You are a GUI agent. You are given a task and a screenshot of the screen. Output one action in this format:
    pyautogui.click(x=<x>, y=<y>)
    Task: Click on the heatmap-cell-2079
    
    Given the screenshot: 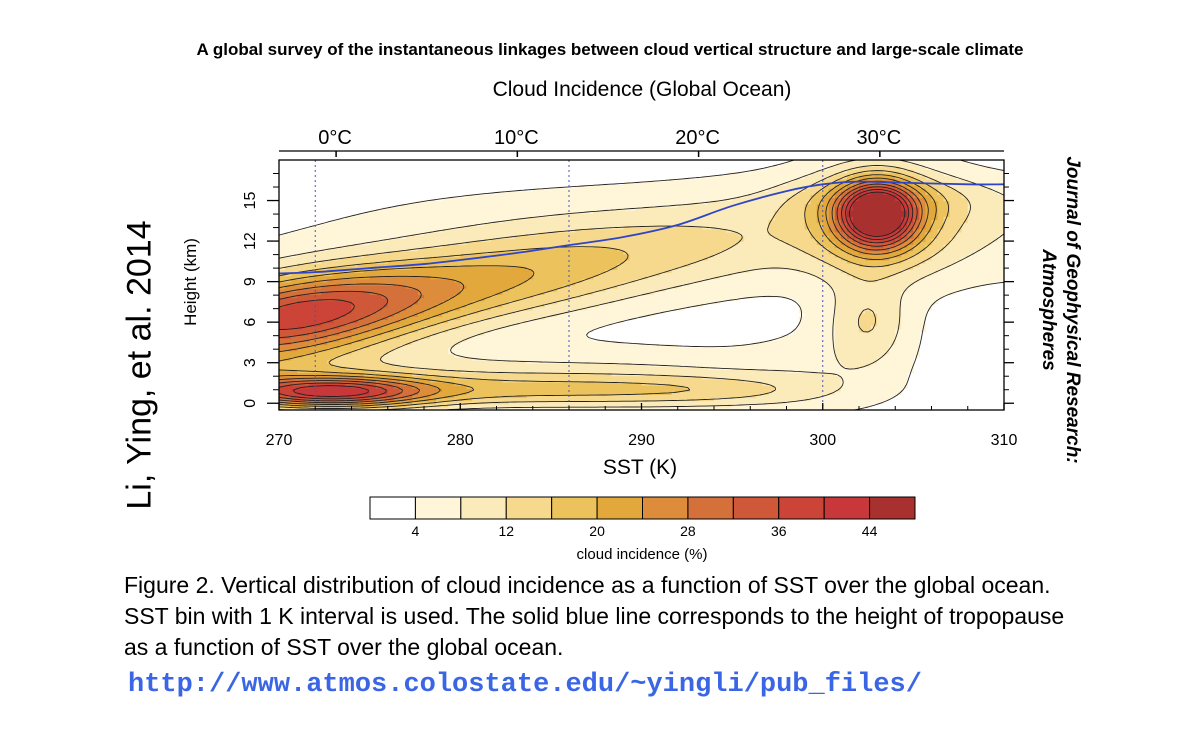 What is the action you would take?
    pyautogui.click(x=475, y=243)
    